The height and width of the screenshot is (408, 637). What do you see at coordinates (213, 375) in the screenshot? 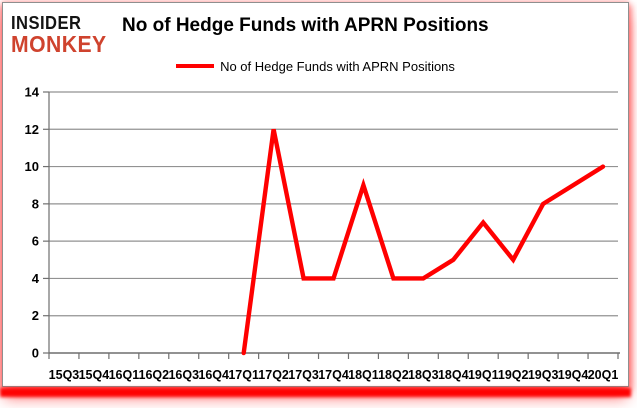
I see `x-tick-label: 16Q4` at bounding box center [213, 375].